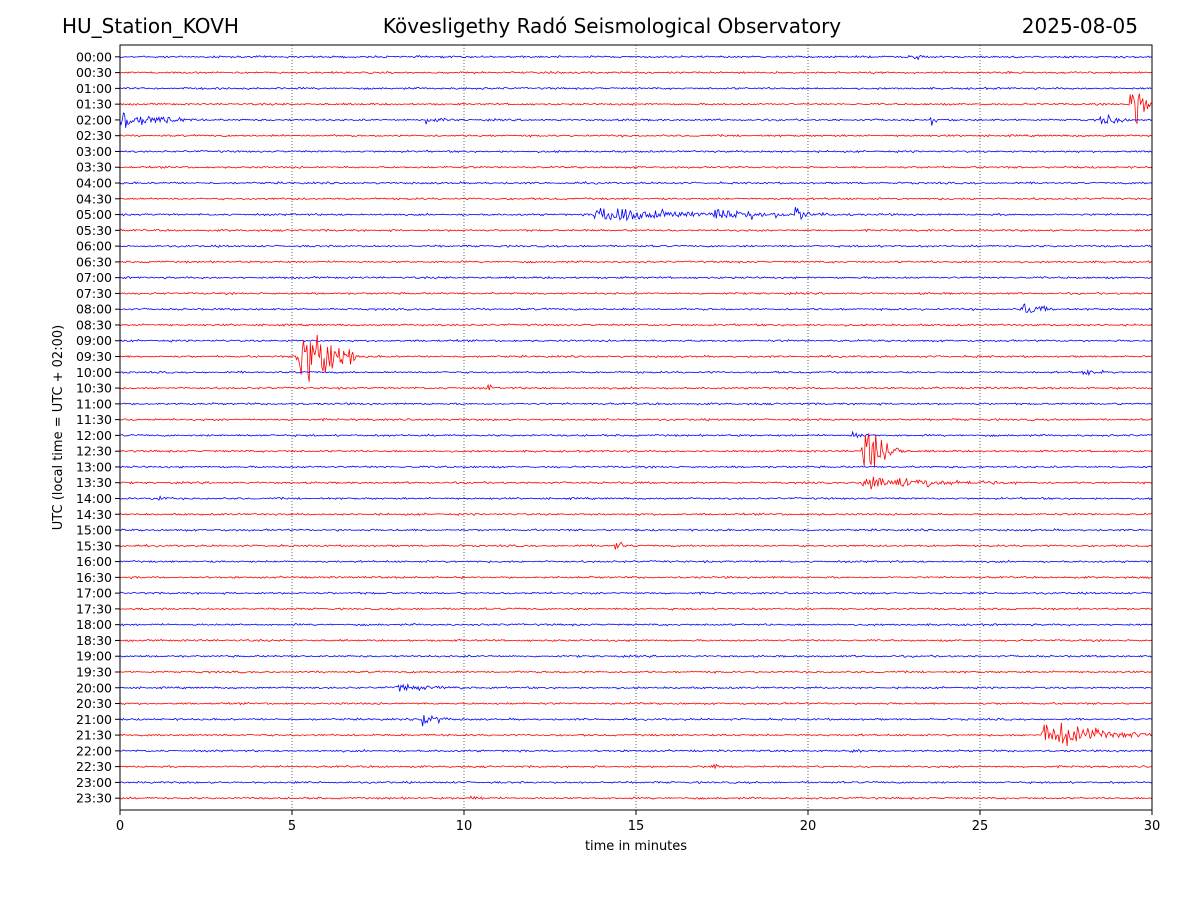 This screenshot has height=900, width=1200. I want to click on trace-2000, so click(636, 687).